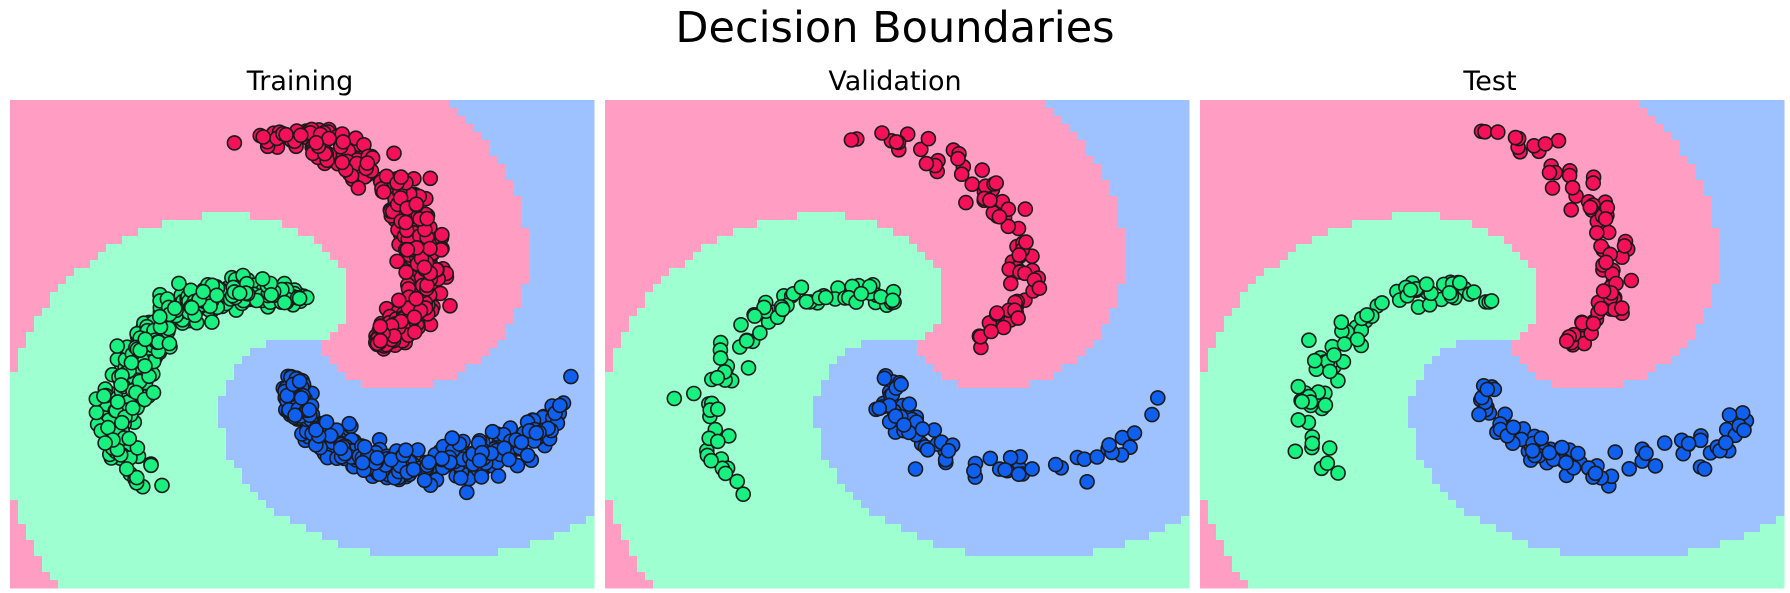 This screenshot has height=593, width=1790. Describe the element at coordinates (201, 381) in the screenshot. I see `series-green` at that location.